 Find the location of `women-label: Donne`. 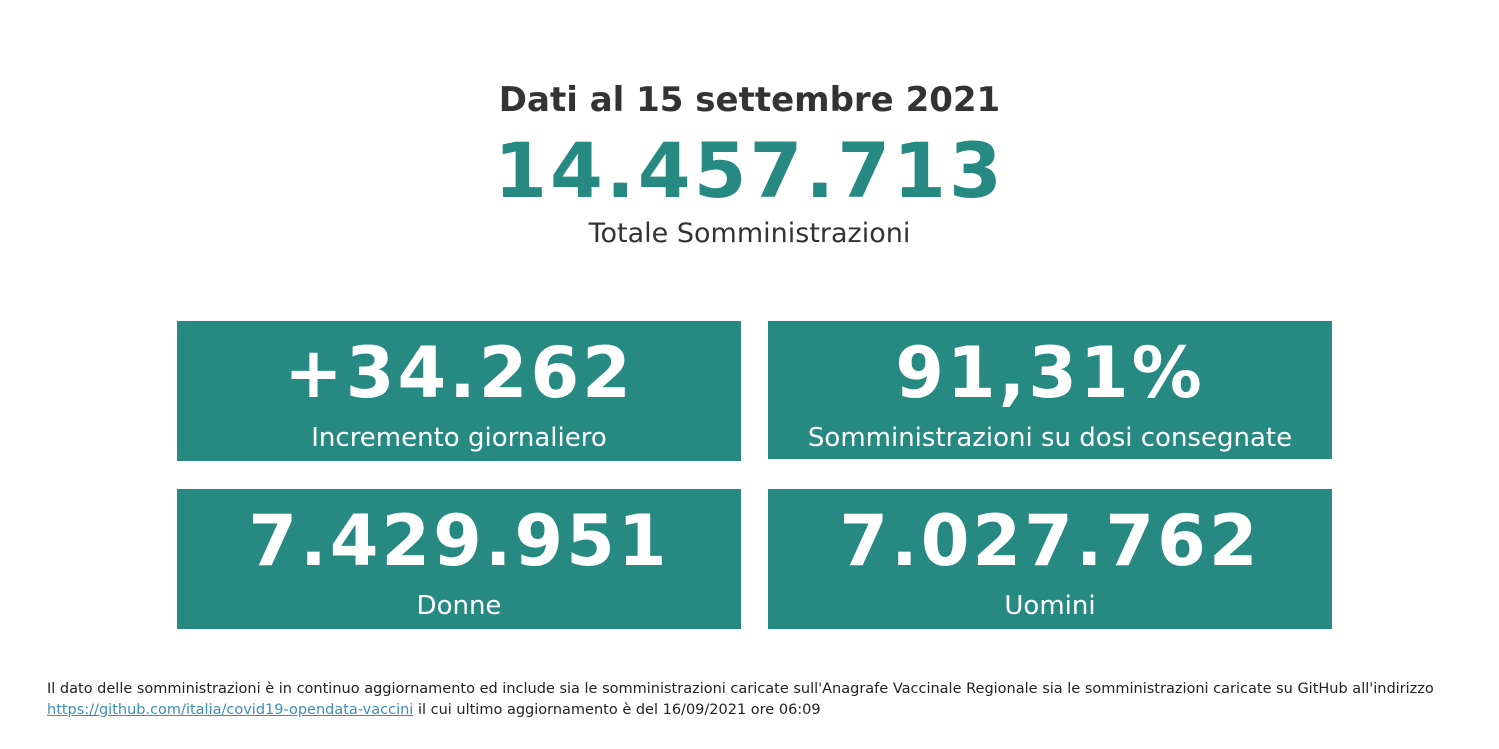

women-label: Donne is located at coordinates (459, 606).